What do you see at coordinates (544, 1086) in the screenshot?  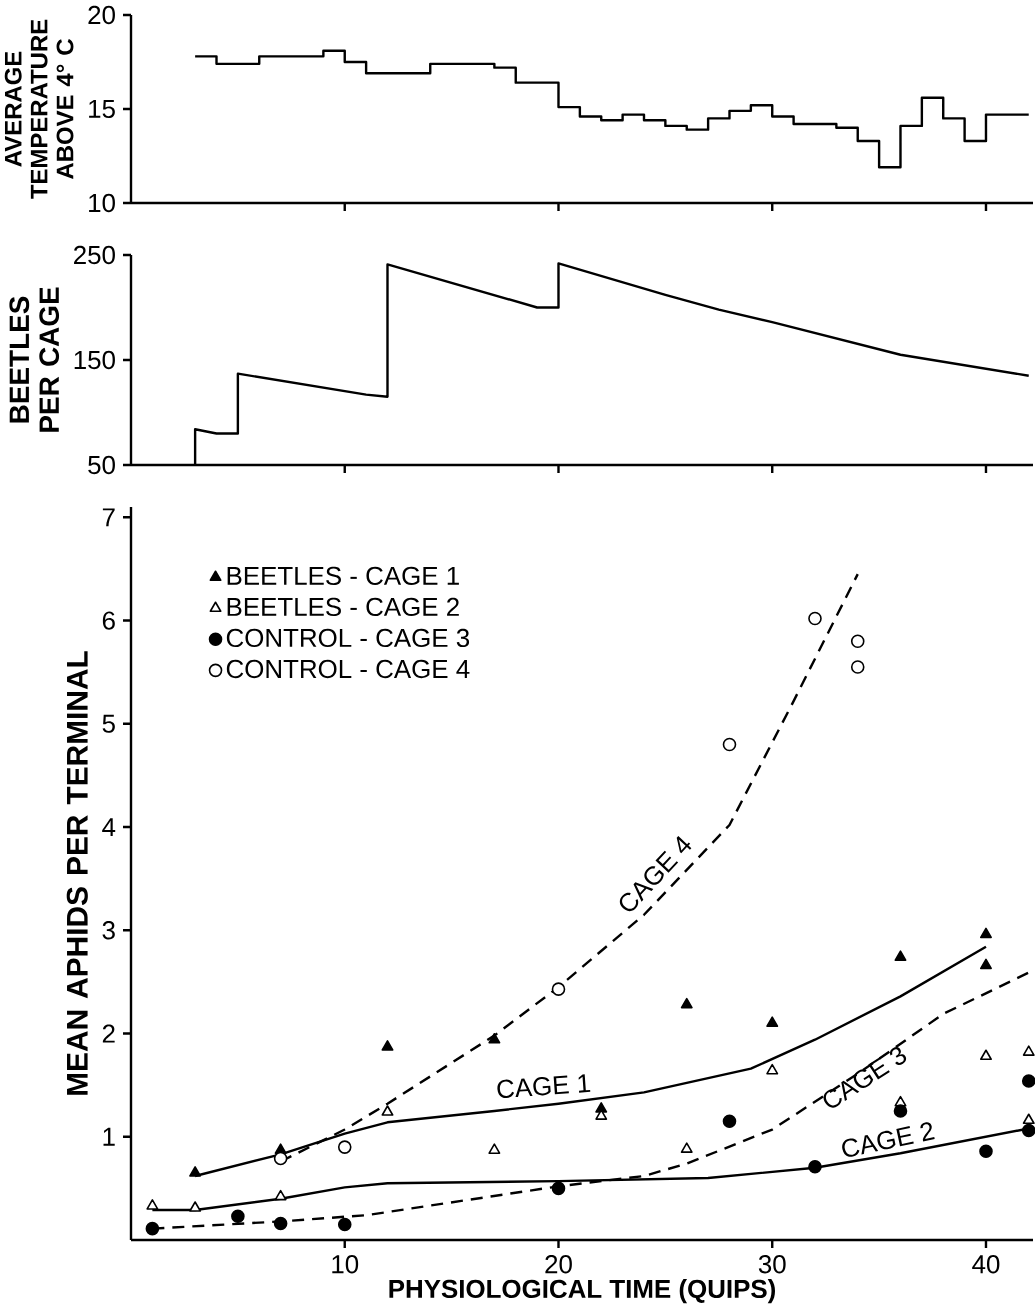 I see `annotation: CAGE 1` at bounding box center [544, 1086].